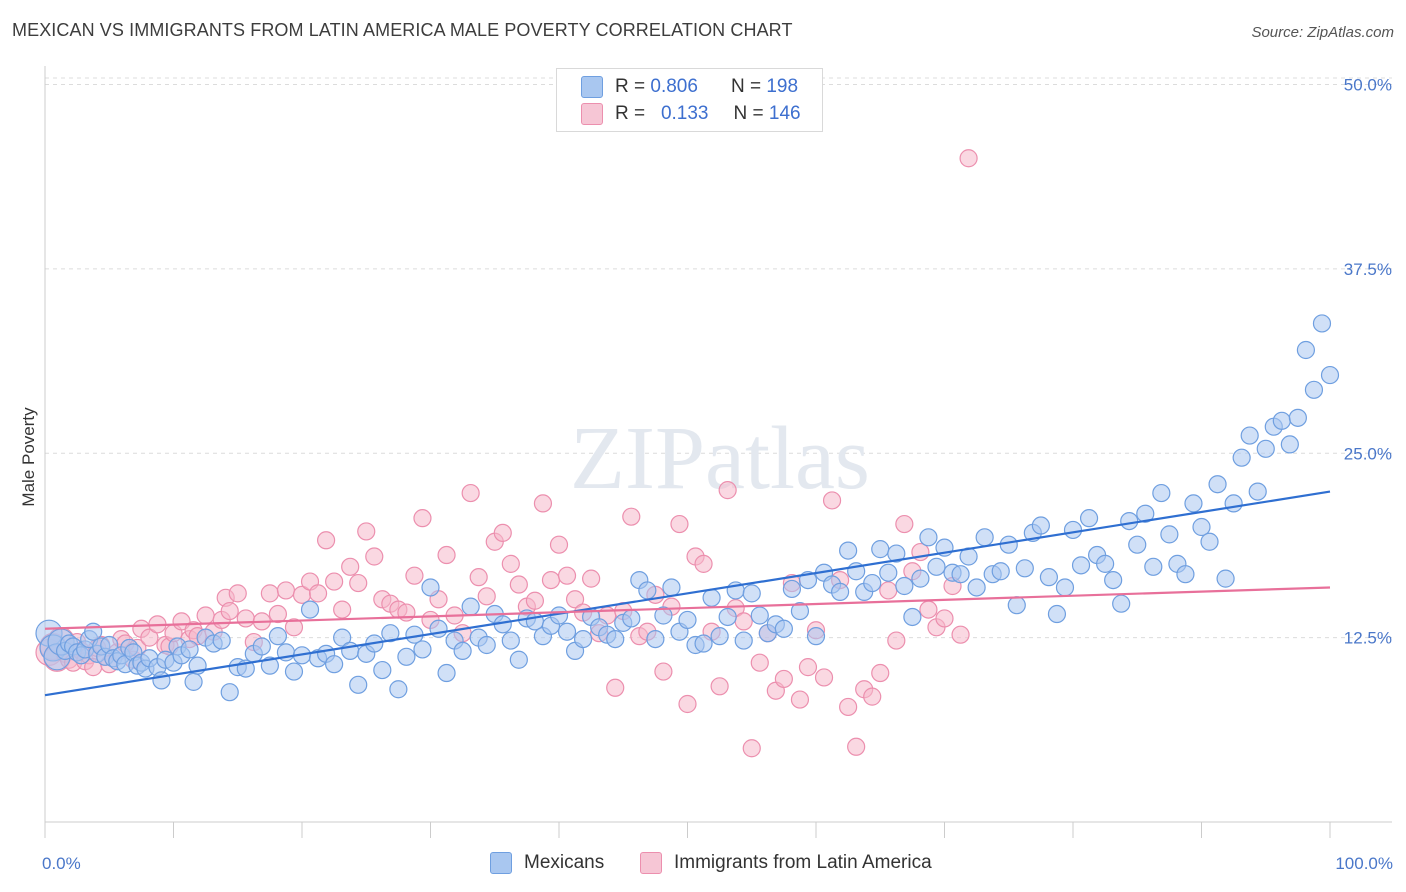 Image resolution: width=1406 pixels, height=892 pixels. Describe the element at coordinates (1368, 638) in the screenshot. I see `y-tick-label: 12.5%` at that location.